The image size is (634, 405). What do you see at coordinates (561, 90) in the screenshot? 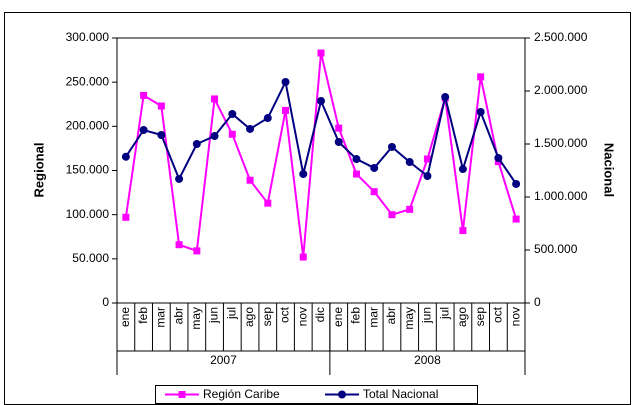
I see `y2-tick-label: 2.000.000` at bounding box center [561, 90].